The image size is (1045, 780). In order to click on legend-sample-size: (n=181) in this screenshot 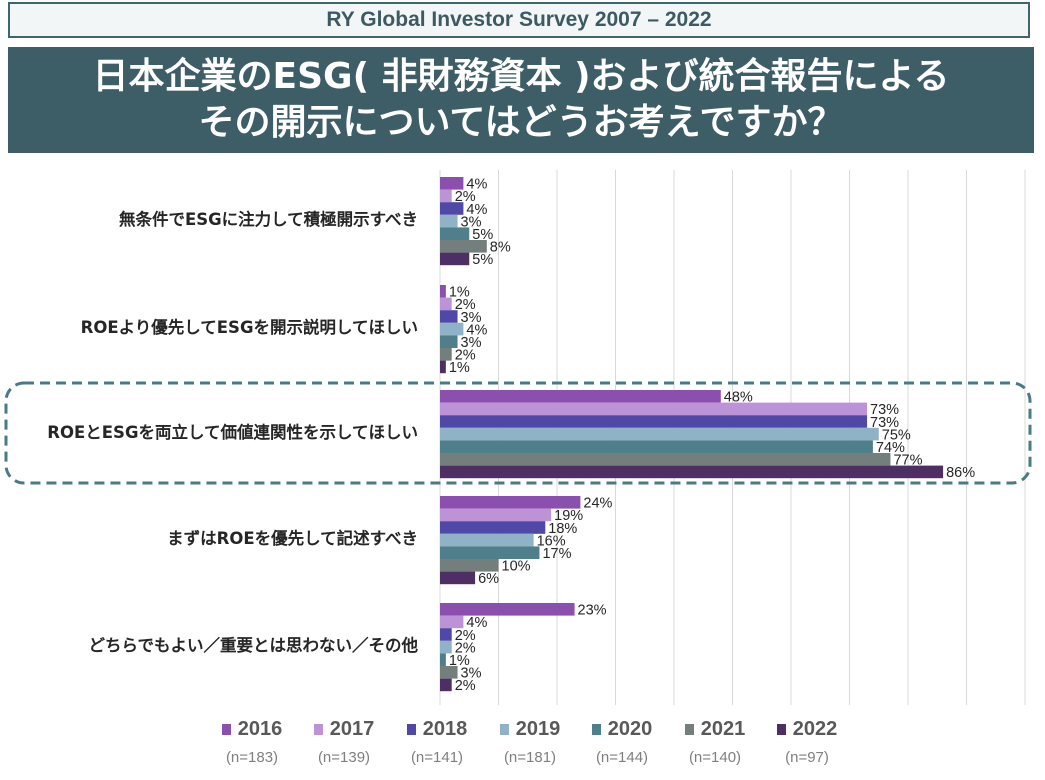, I will do `click(530, 757)`.